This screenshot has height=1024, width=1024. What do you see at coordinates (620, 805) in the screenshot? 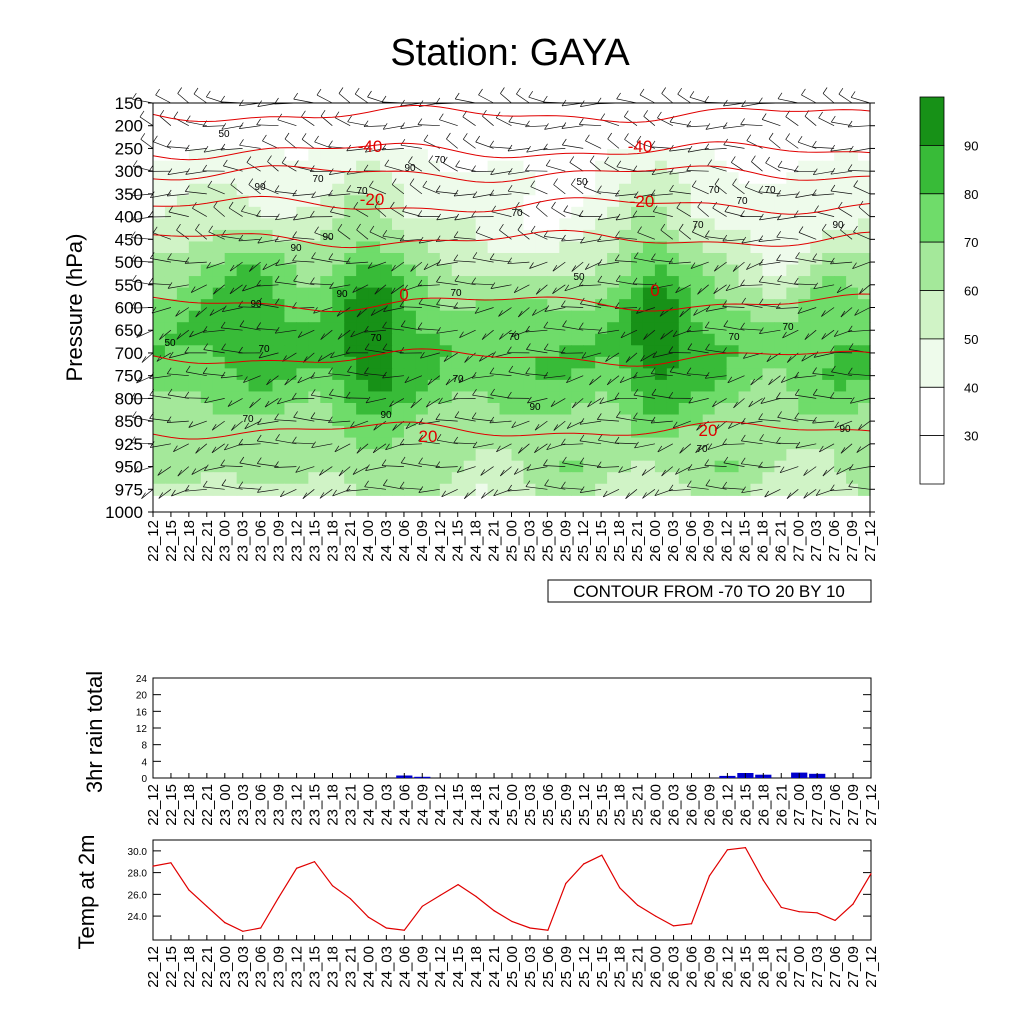
I see `rain-x-tick-label: 25_18` at bounding box center [620, 805].